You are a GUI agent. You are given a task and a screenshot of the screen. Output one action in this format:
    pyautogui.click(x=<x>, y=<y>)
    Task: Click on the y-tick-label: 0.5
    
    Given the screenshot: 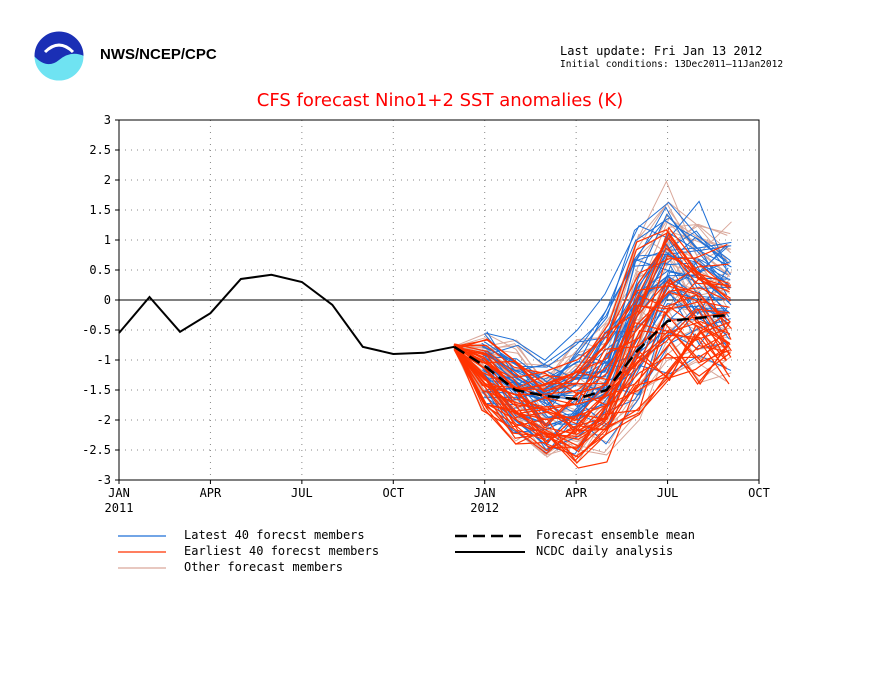 What is the action you would take?
    pyautogui.click(x=100, y=270)
    